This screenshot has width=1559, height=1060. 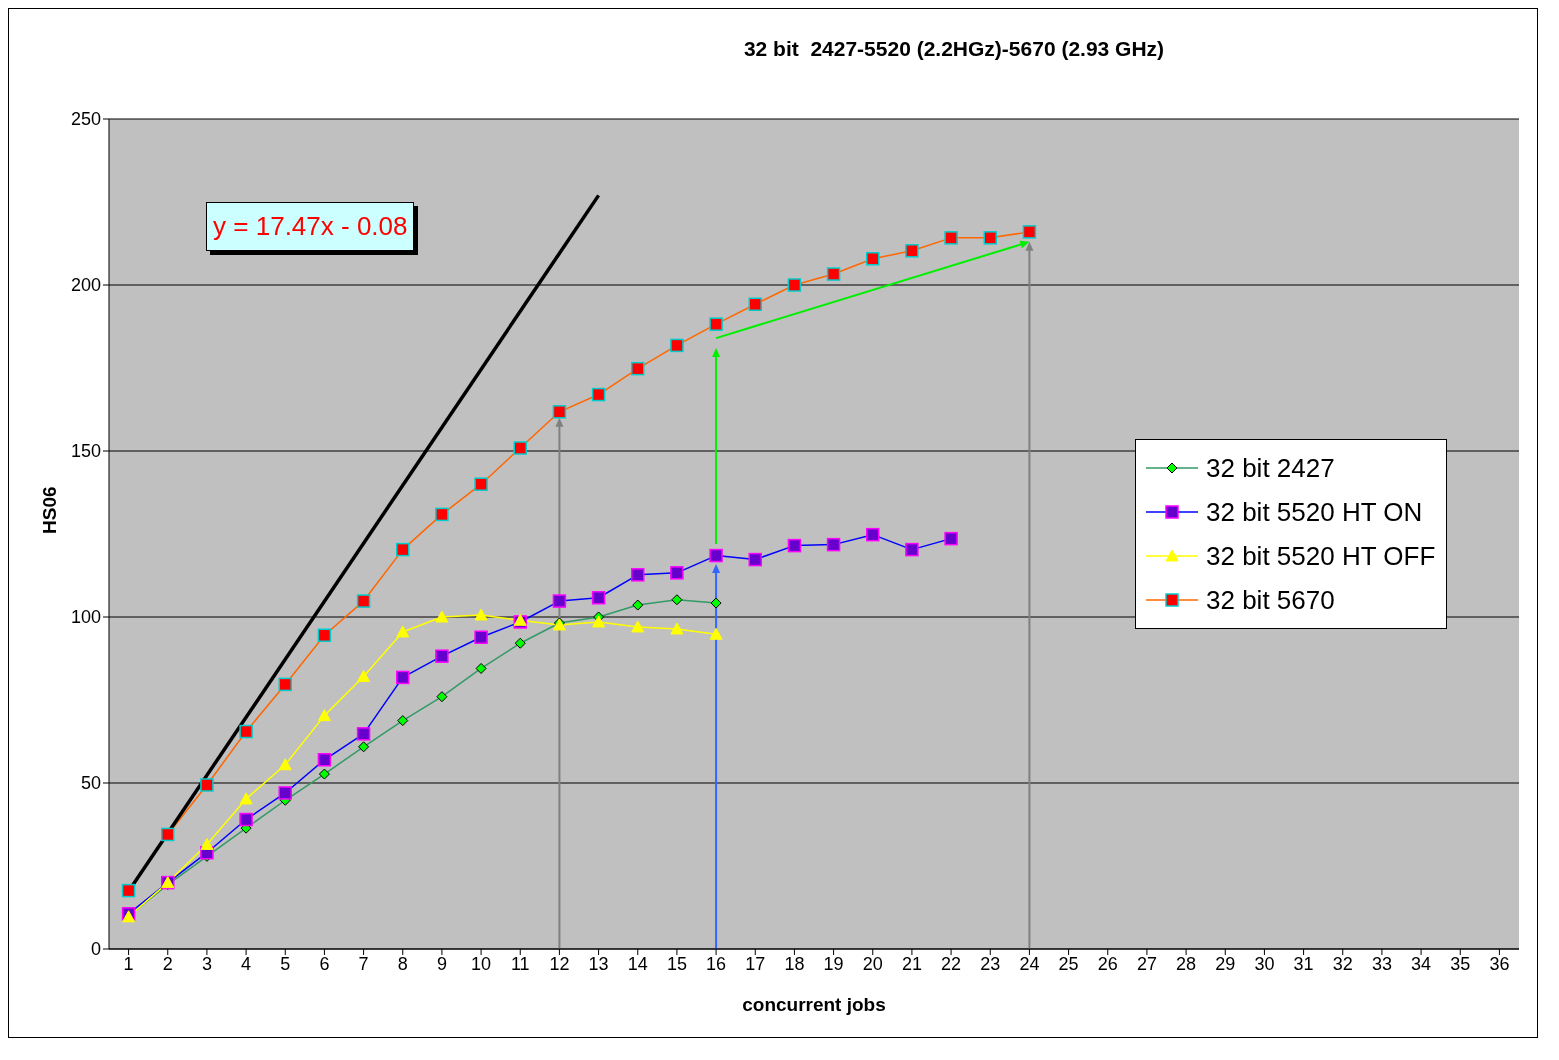 I want to click on x-tick-label: 34, so click(x=1421, y=963).